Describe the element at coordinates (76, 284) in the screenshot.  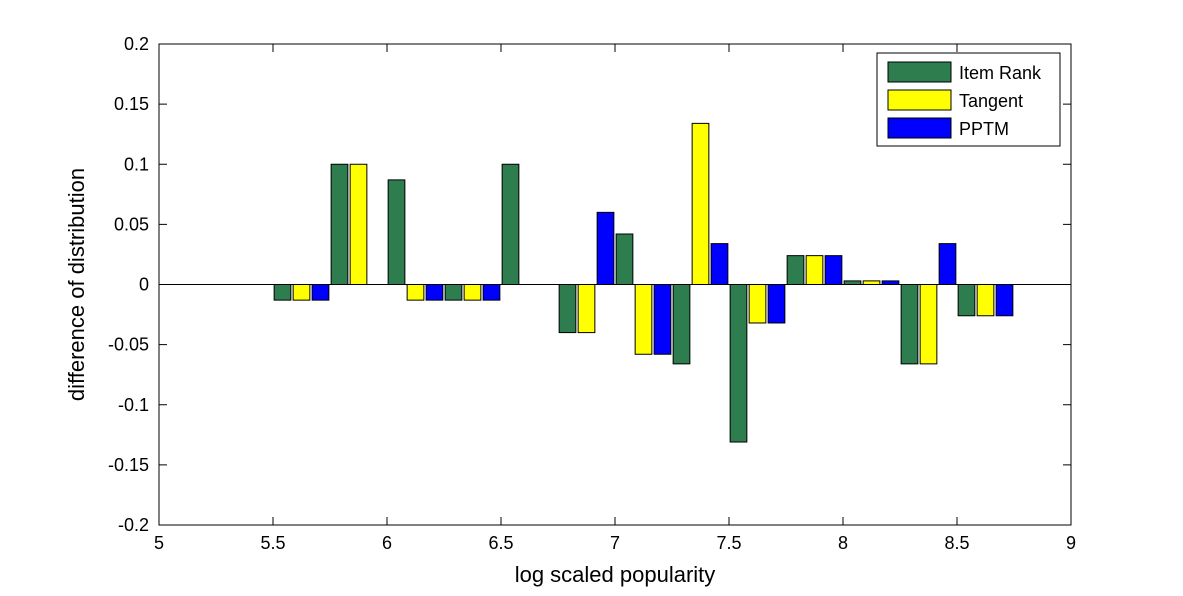
I see `y-axis-label: difference of distribution` at that location.